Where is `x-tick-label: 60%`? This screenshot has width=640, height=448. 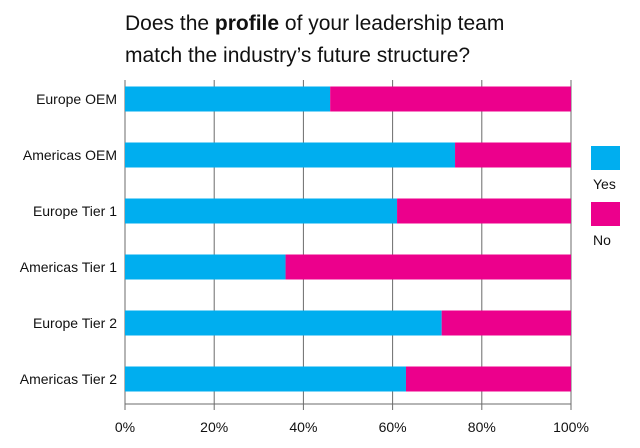 x-tick-label: 60% is located at coordinates (393, 427).